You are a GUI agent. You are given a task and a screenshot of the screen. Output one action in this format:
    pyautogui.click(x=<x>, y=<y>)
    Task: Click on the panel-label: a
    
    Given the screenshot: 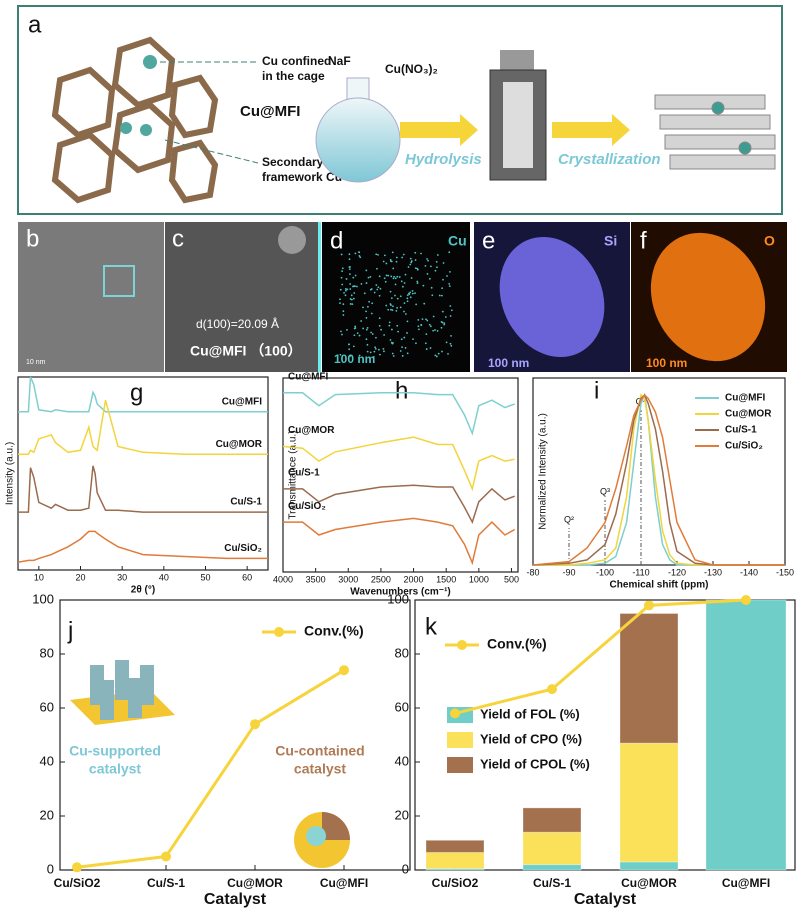 What is the action you would take?
    pyautogui.click(x=35, y=24)
    